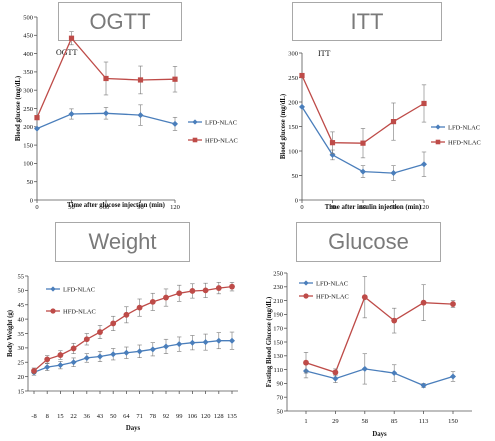 Image resolution: width=495 pixels, height=441 pixels. What do you see at coordinates (373, 207) in the screenshot?
I see `x-axis-title: Time after insulin injection (min)` at bounding box center [373, 207].